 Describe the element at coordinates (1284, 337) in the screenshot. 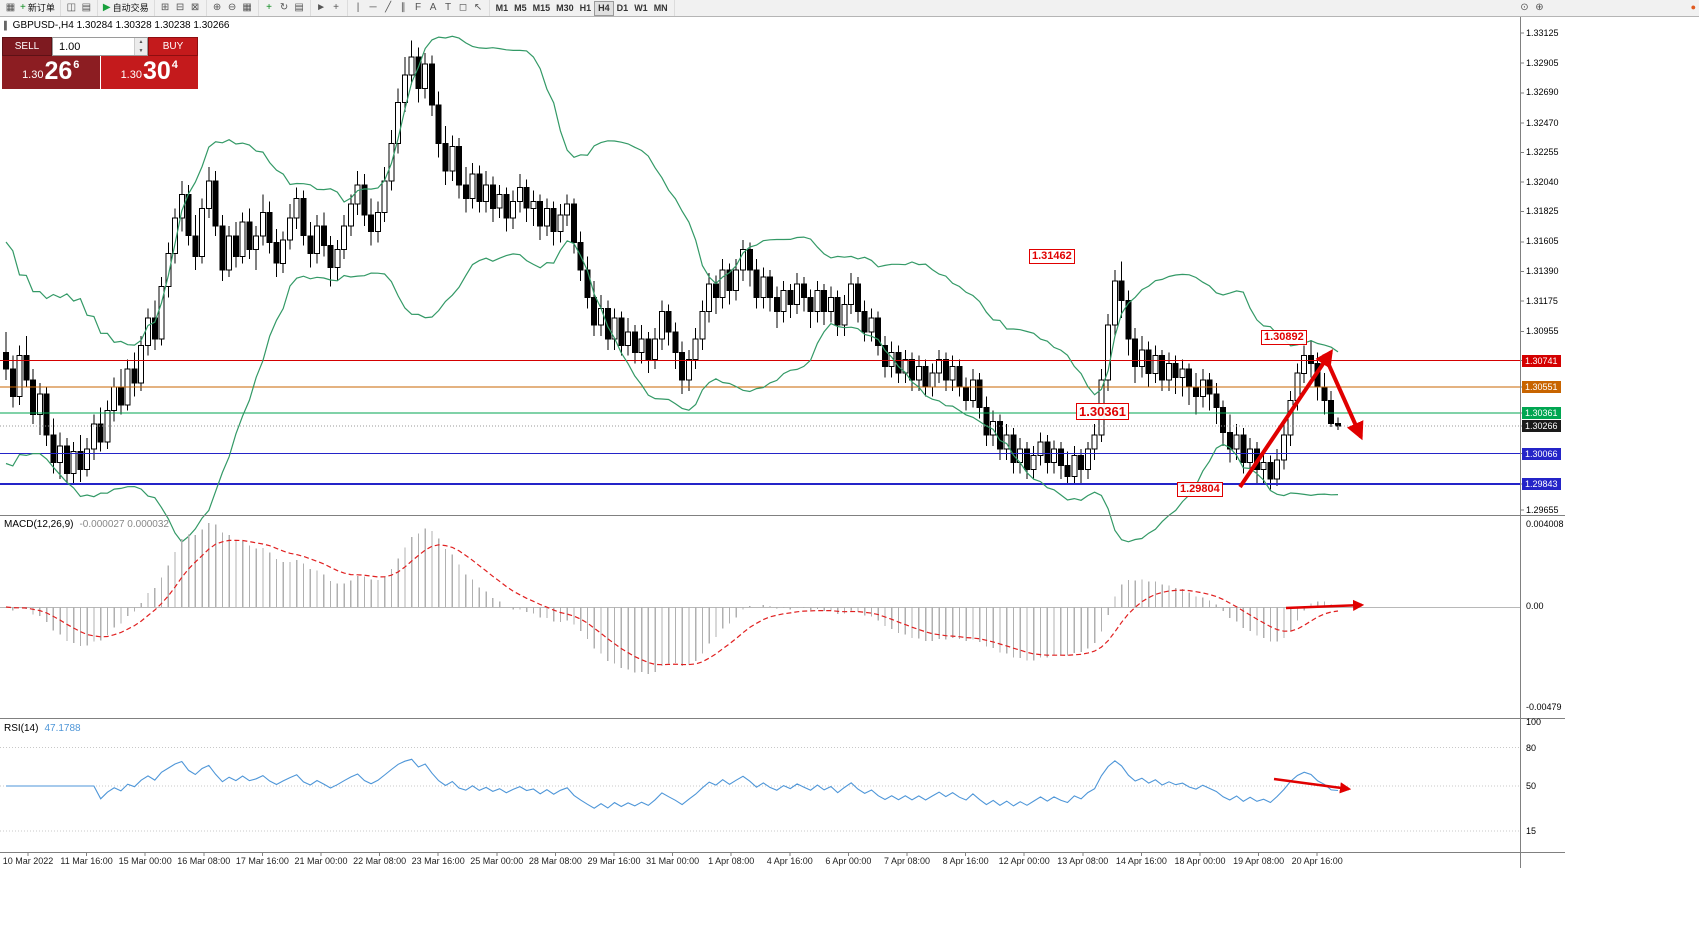

I see `price-callout: 1.30892` at that location.